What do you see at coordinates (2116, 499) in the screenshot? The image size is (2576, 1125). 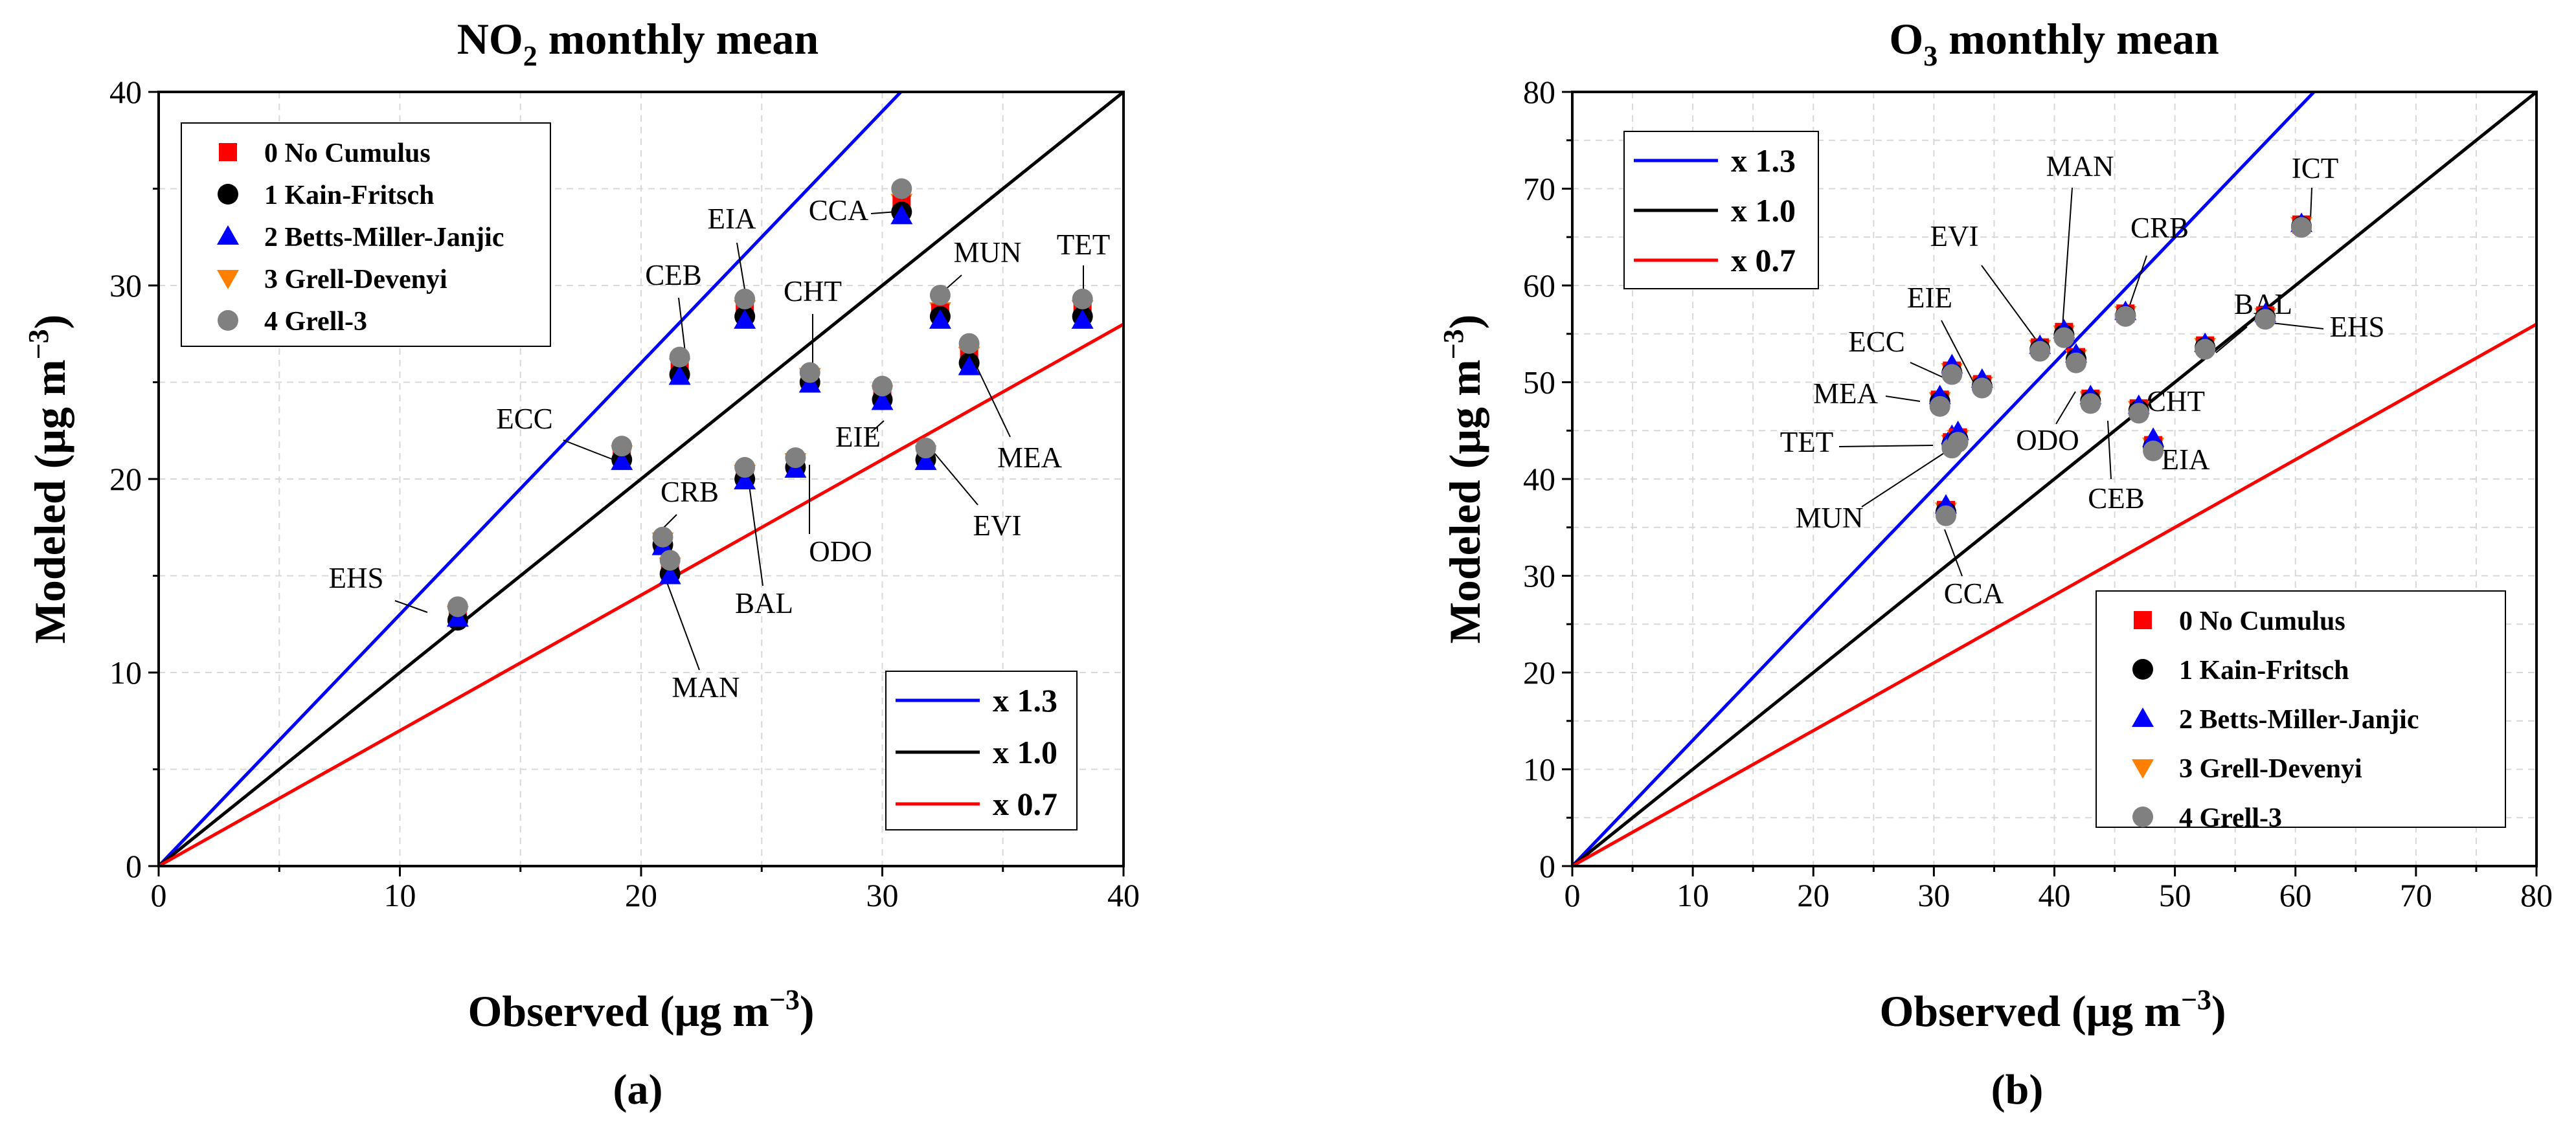 I see `station-label-ceb: CEB` at bounding box center [2116, 499].